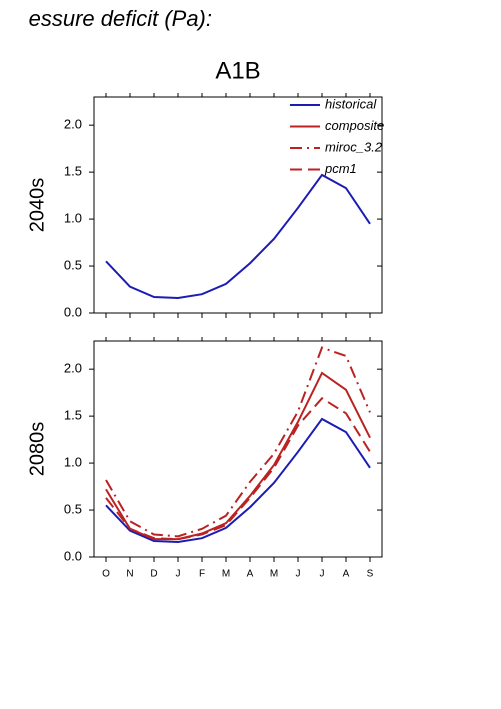 This screenshot has height=709, width=501. Describe the element at coordinates (370, 574) in the screenshot. I see `x-tick-label: S` at that location.